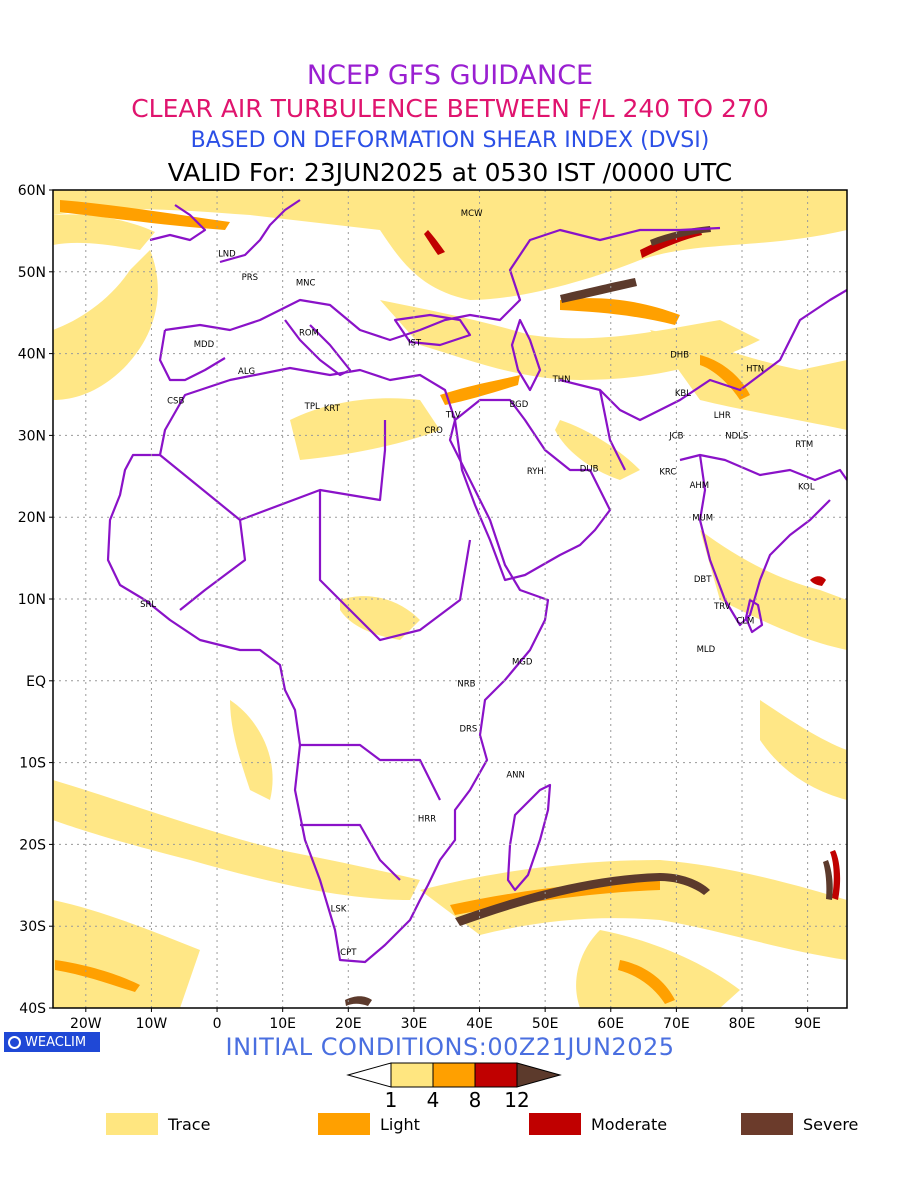  What do you see at coordinates (522, 662) in the screenshot?
I see `station-label: MGD` at bounding box center [522, 662].